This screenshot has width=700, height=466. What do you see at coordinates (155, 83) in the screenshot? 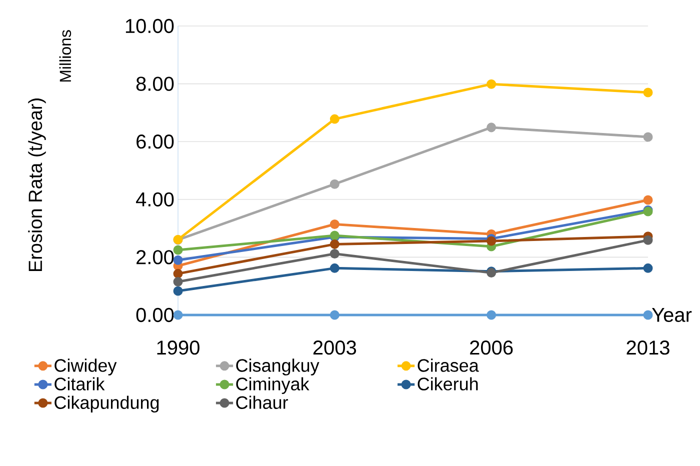
I see `y-tick-label: 8.00` at bounding box center [155, 83].